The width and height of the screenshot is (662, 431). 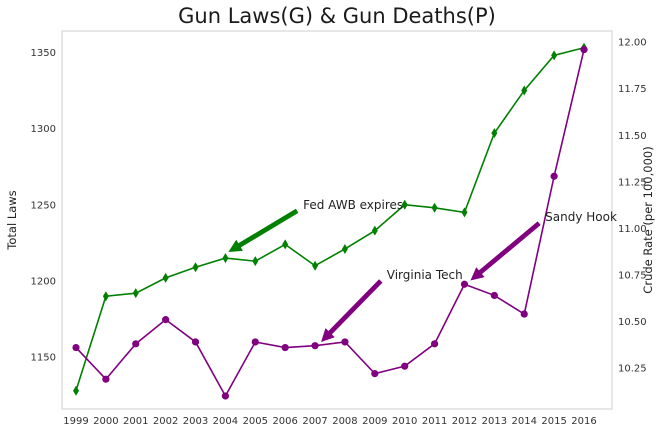 What do you see at coordinates (583, 421) in the screenshot?
I see `x-tick-label: 2016` at bounding box center [583, 421].